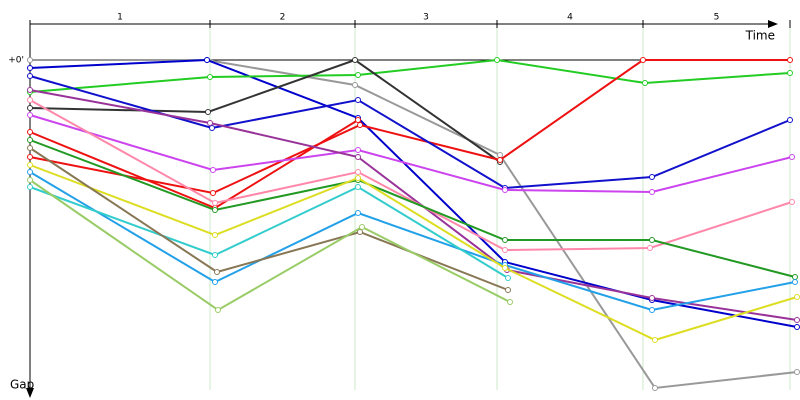  I want to click on lap-label: 1, so click(120, 18).